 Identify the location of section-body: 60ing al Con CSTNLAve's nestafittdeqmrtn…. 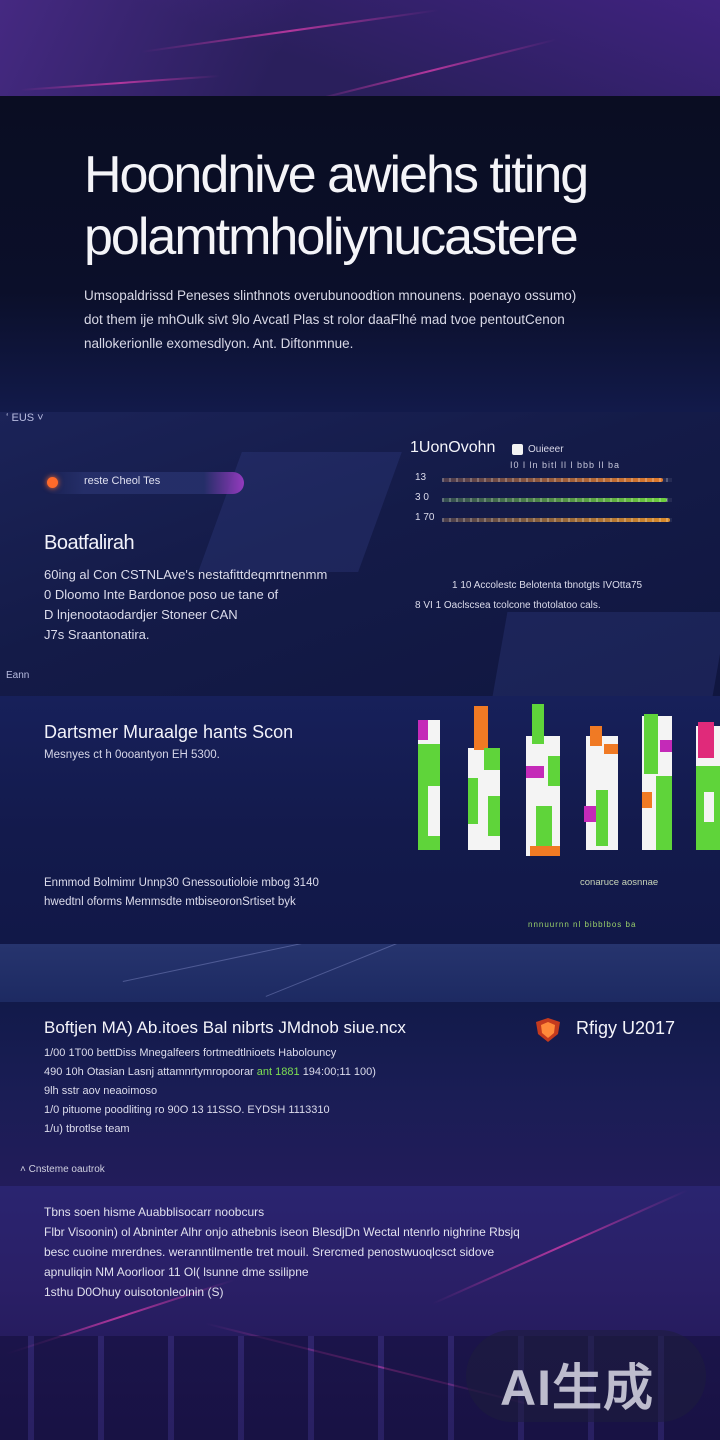
(214, 605).